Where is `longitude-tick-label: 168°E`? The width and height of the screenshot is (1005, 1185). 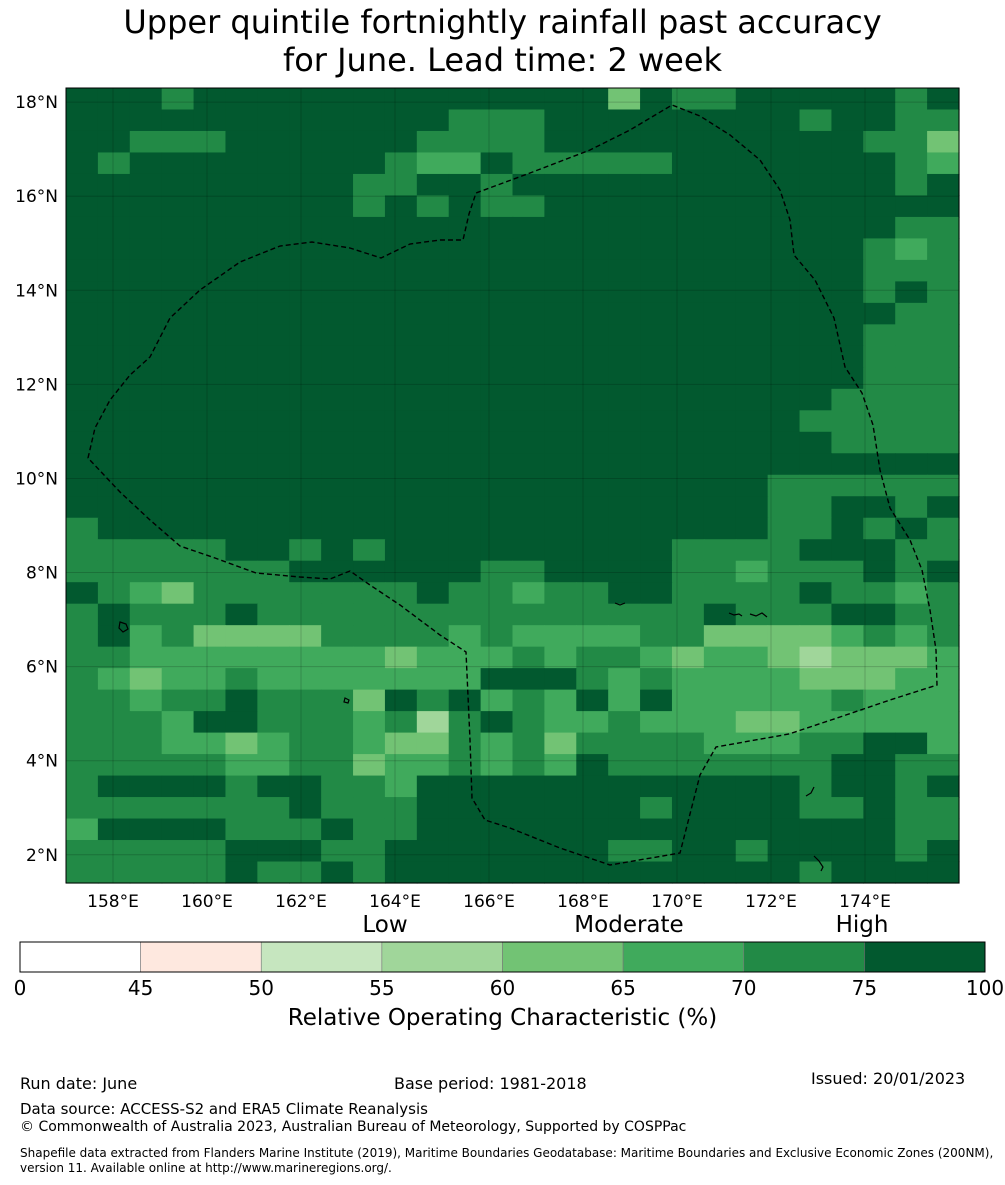 longitude-tick-label: 168°E is located at coordinates (583, 902).